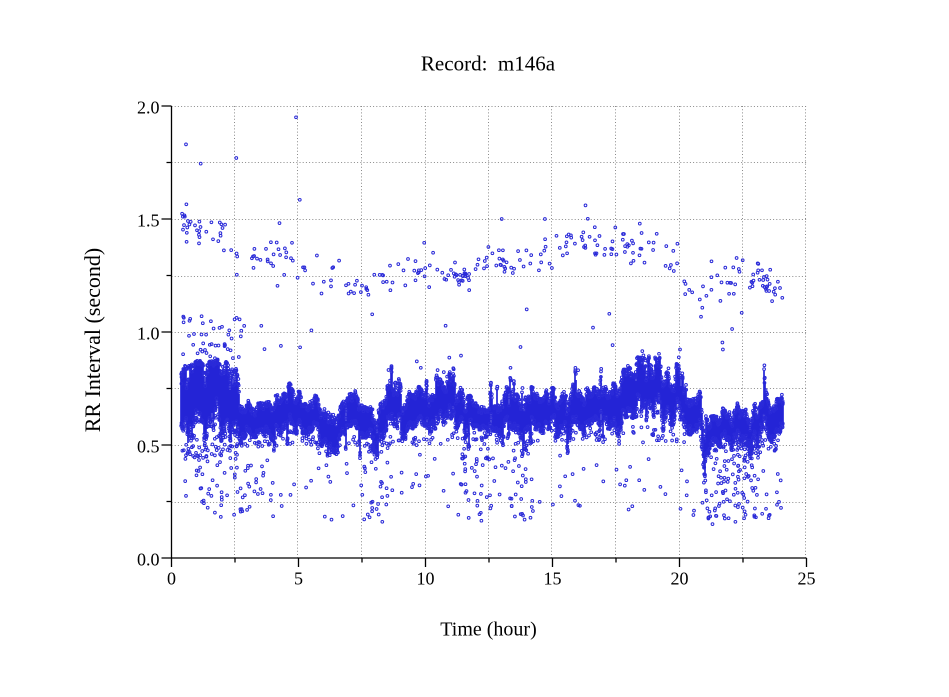 The width and height of the screenshot is (949, 697). Describe the element at coordinates (148, 559) in the screenshot. I see `svg-text: 0.0` at that location.